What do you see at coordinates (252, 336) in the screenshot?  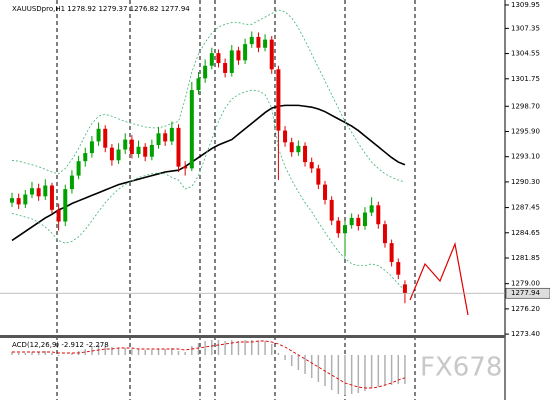 I see `panel-divider` at bounding box center [252, 336].